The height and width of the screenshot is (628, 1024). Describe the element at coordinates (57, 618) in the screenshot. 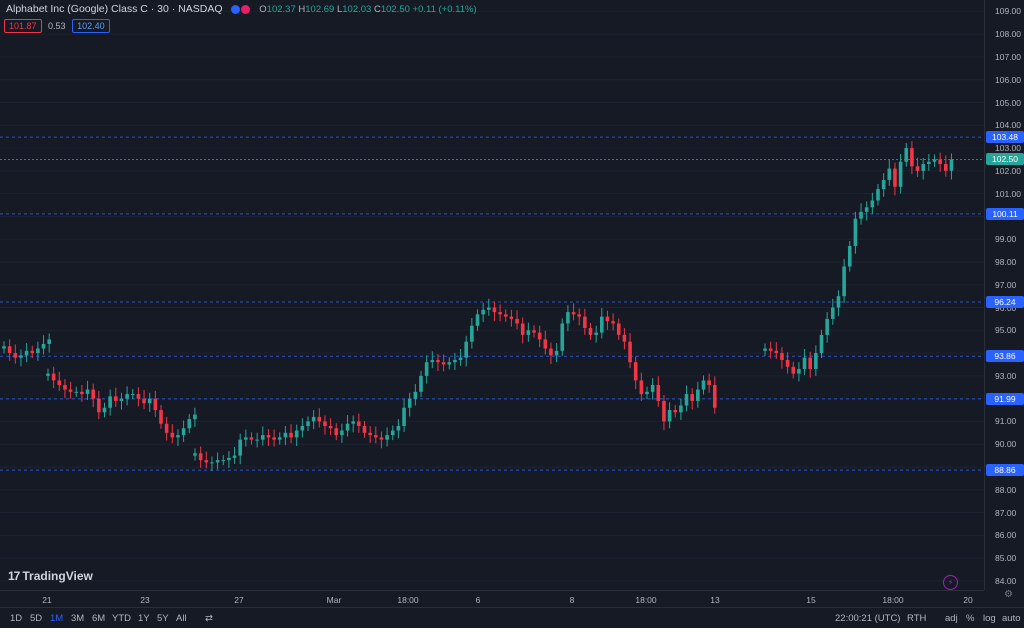

I see `range-button-1m: 1M` at that location.